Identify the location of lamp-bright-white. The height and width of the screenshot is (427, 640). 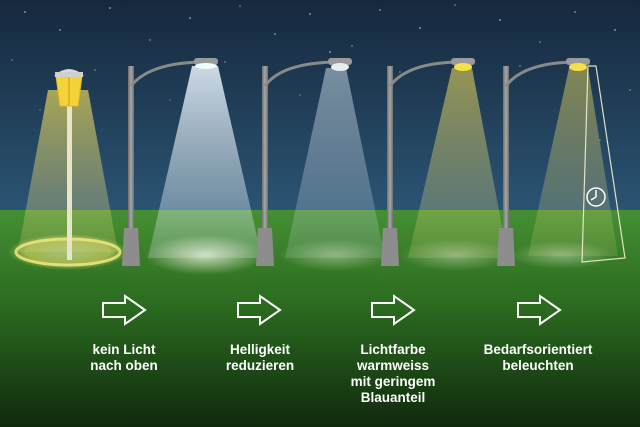
(193, 166).